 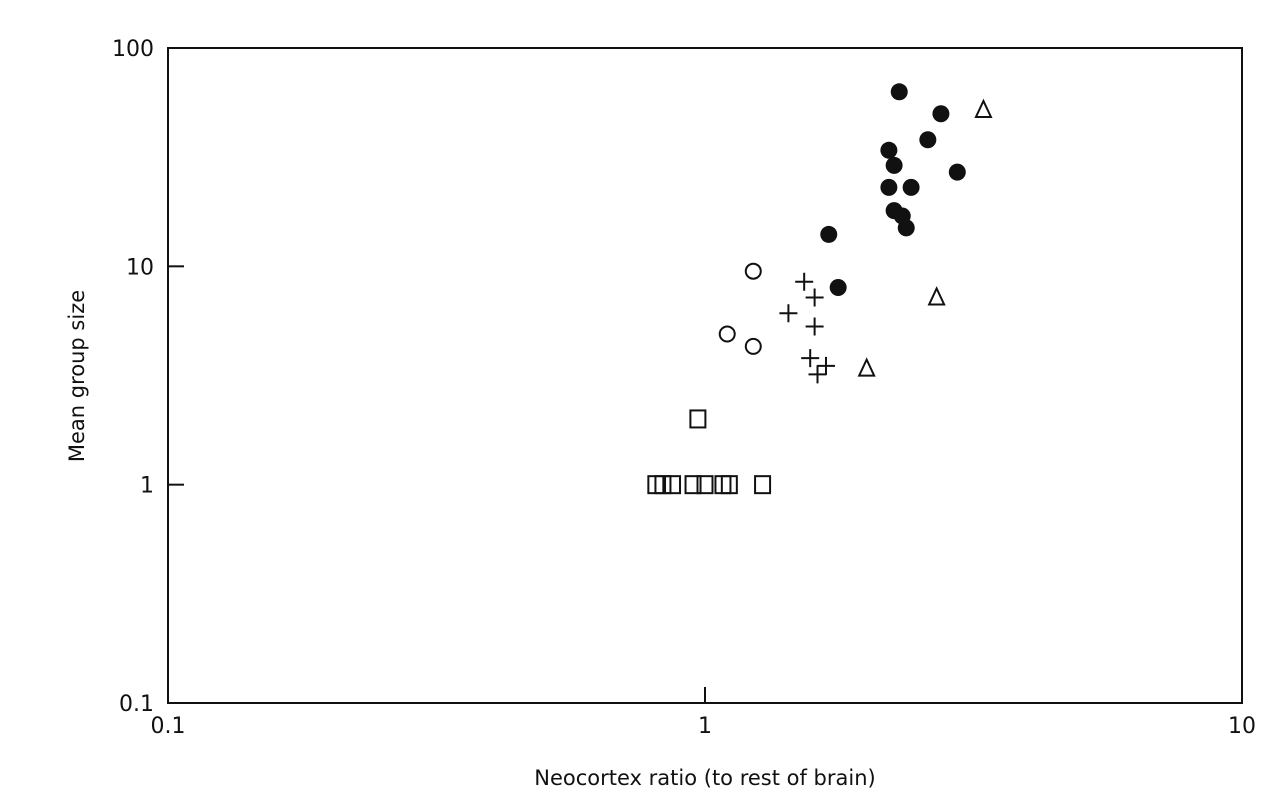 I want to click on y-tick-label: 0.1, so click(x=136, y=704).